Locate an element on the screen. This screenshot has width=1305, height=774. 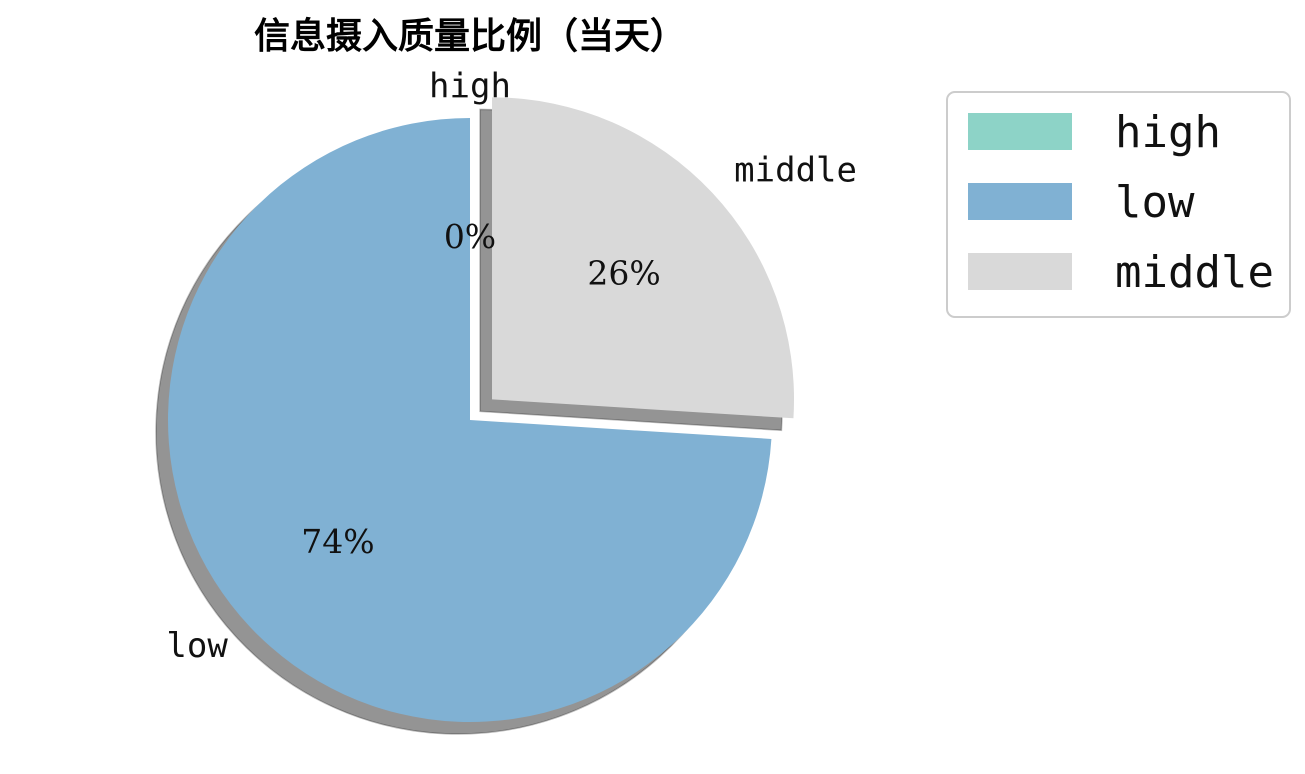
pie-slice-middle is located at coordinates (643, 258).